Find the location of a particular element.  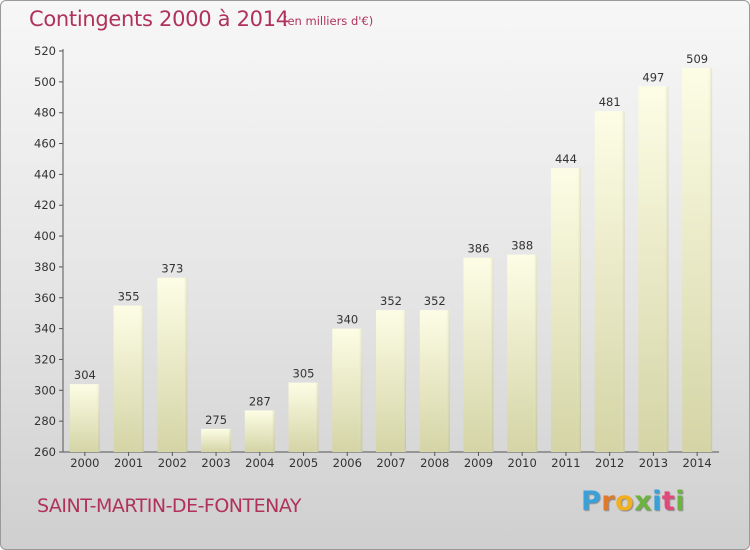

bar-shade-2003 is located at coordinates (216, 440).